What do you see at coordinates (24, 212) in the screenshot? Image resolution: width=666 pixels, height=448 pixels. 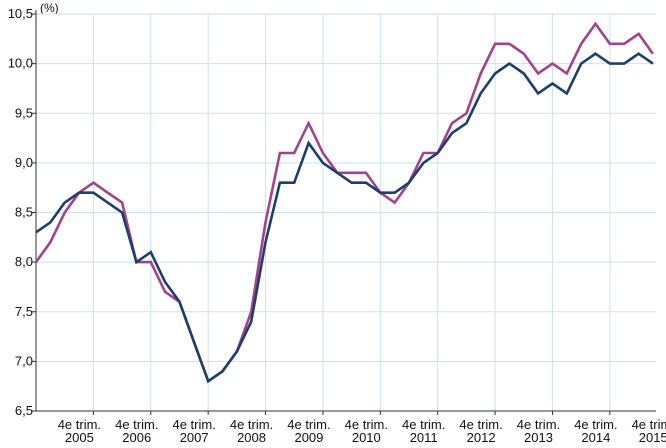 I see `y-tick-label: 8,5` at bounding box center [24, 212].